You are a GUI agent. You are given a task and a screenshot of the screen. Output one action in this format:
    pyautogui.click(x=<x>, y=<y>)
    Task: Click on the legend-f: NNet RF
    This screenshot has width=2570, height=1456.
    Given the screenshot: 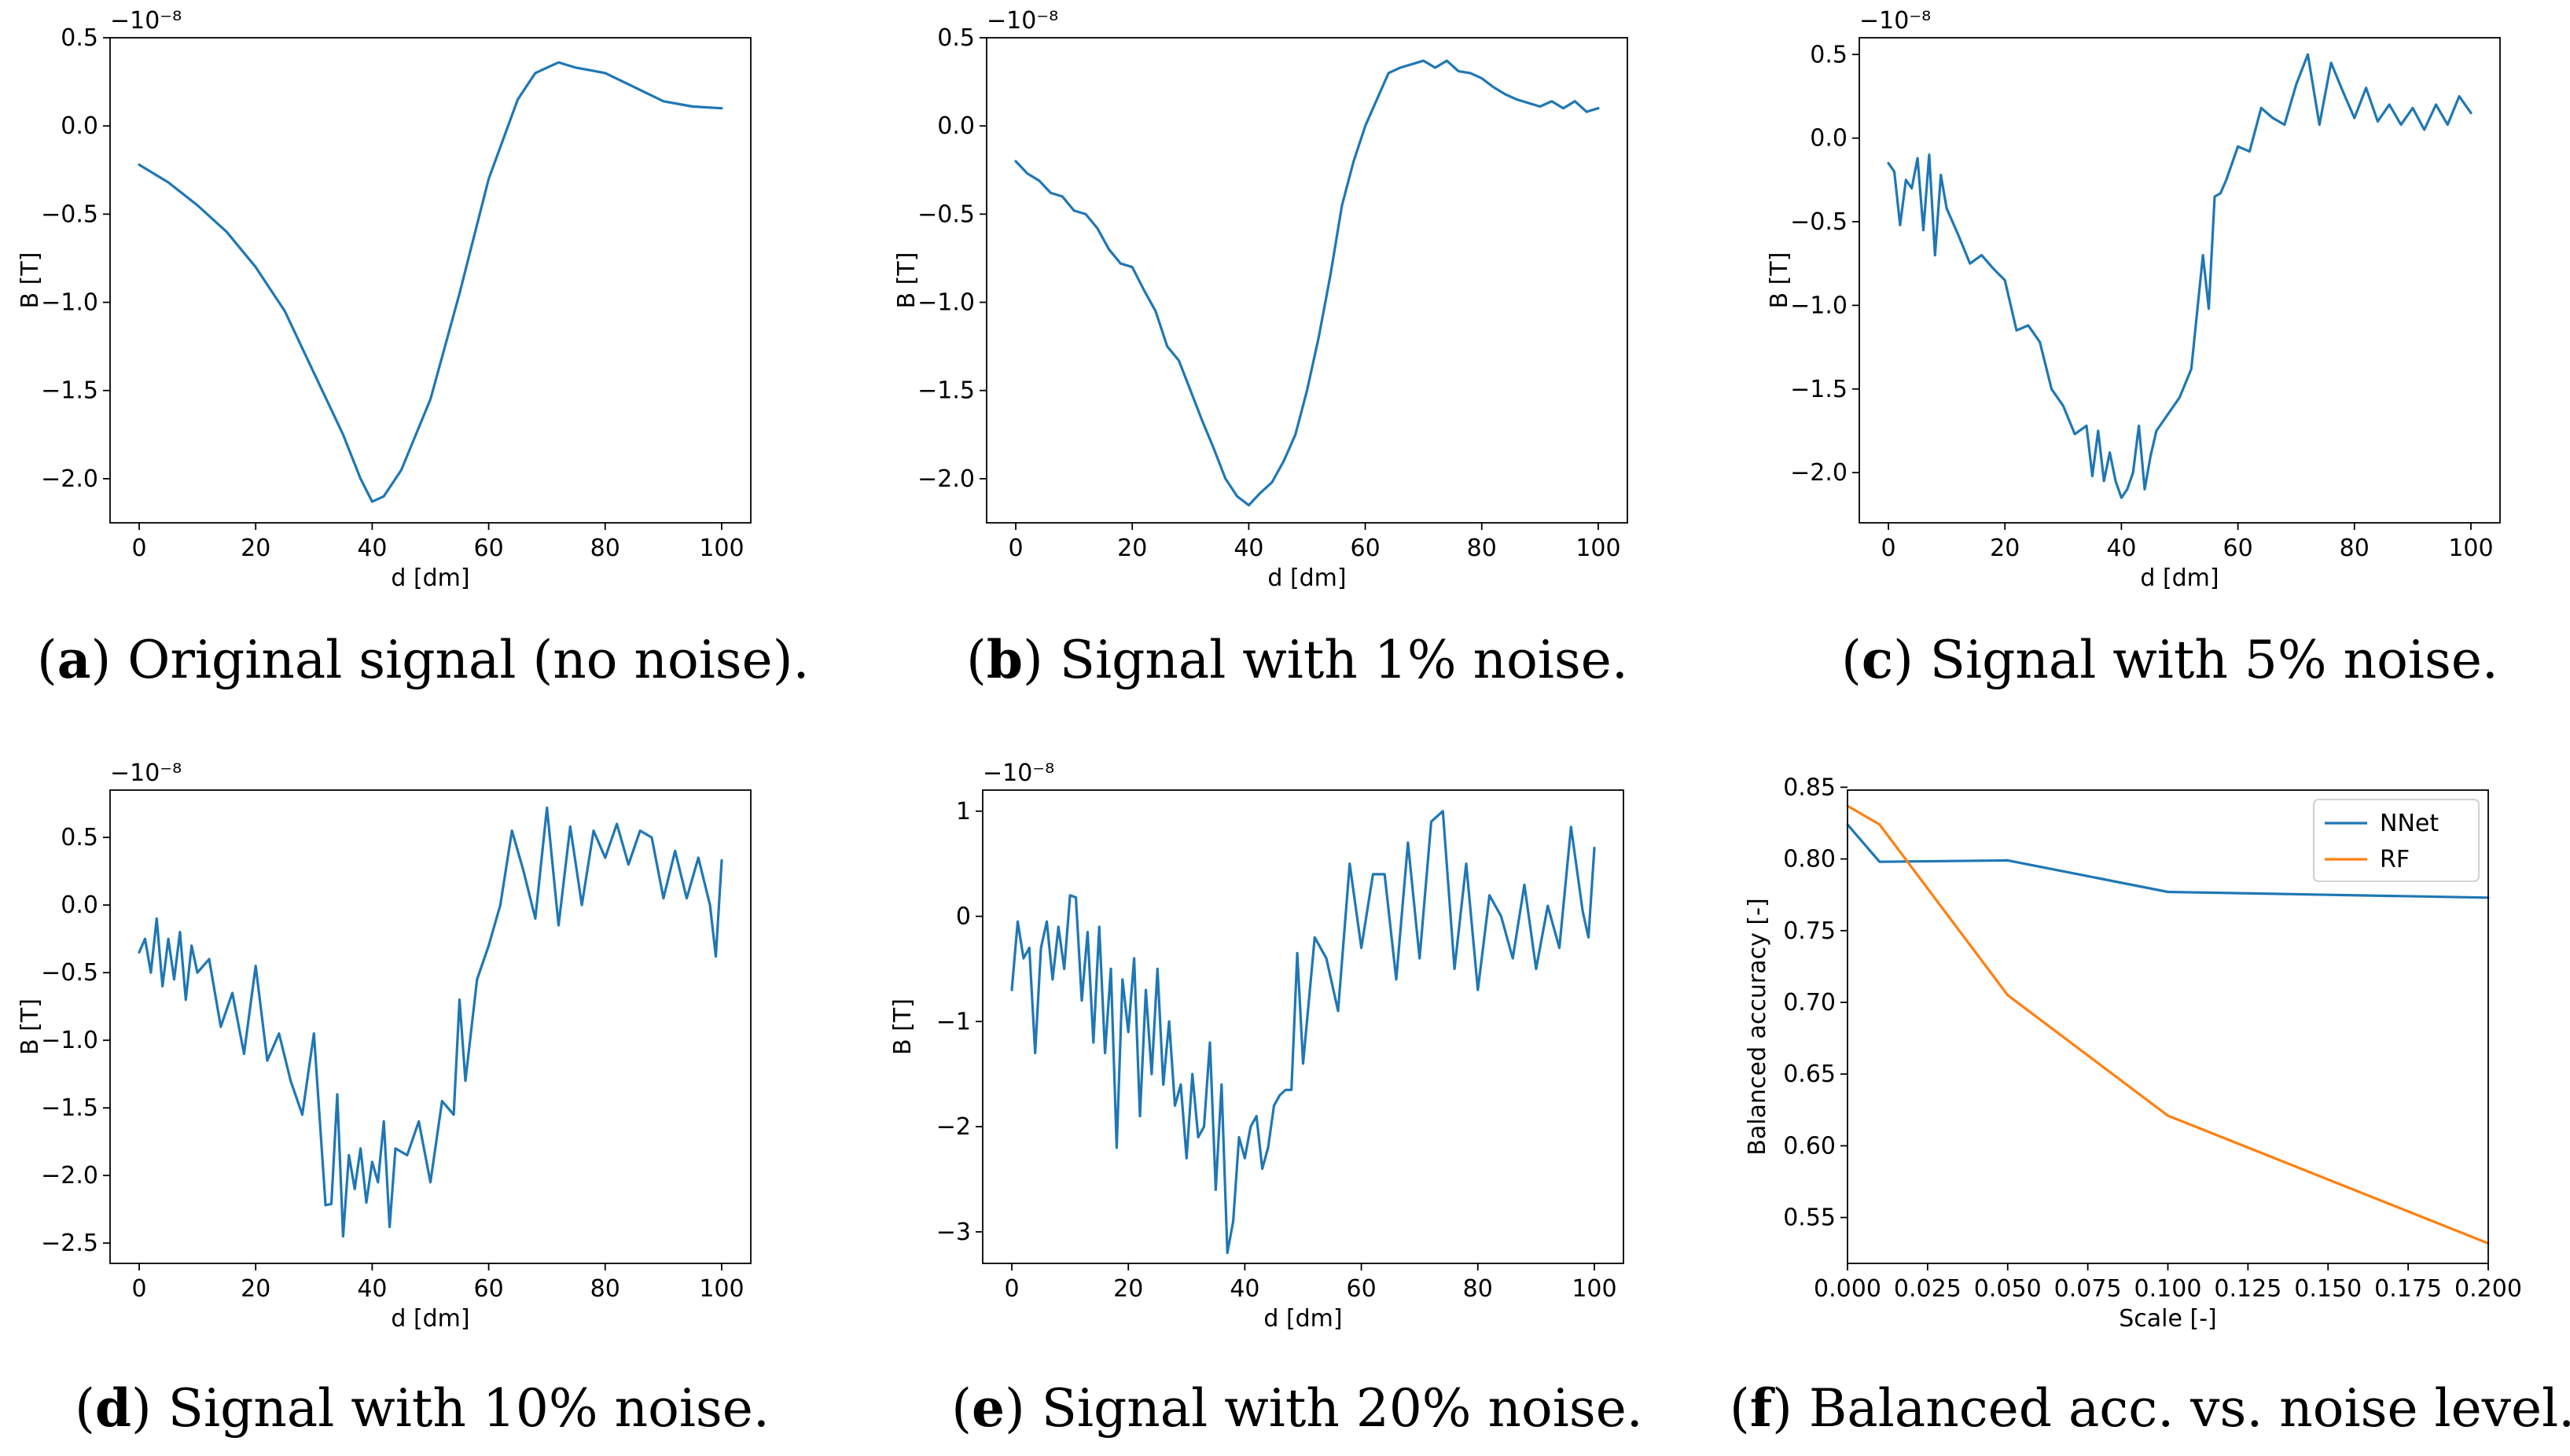 What is the action you would take?
    pyautogui.click(x=2396, y=840)
    